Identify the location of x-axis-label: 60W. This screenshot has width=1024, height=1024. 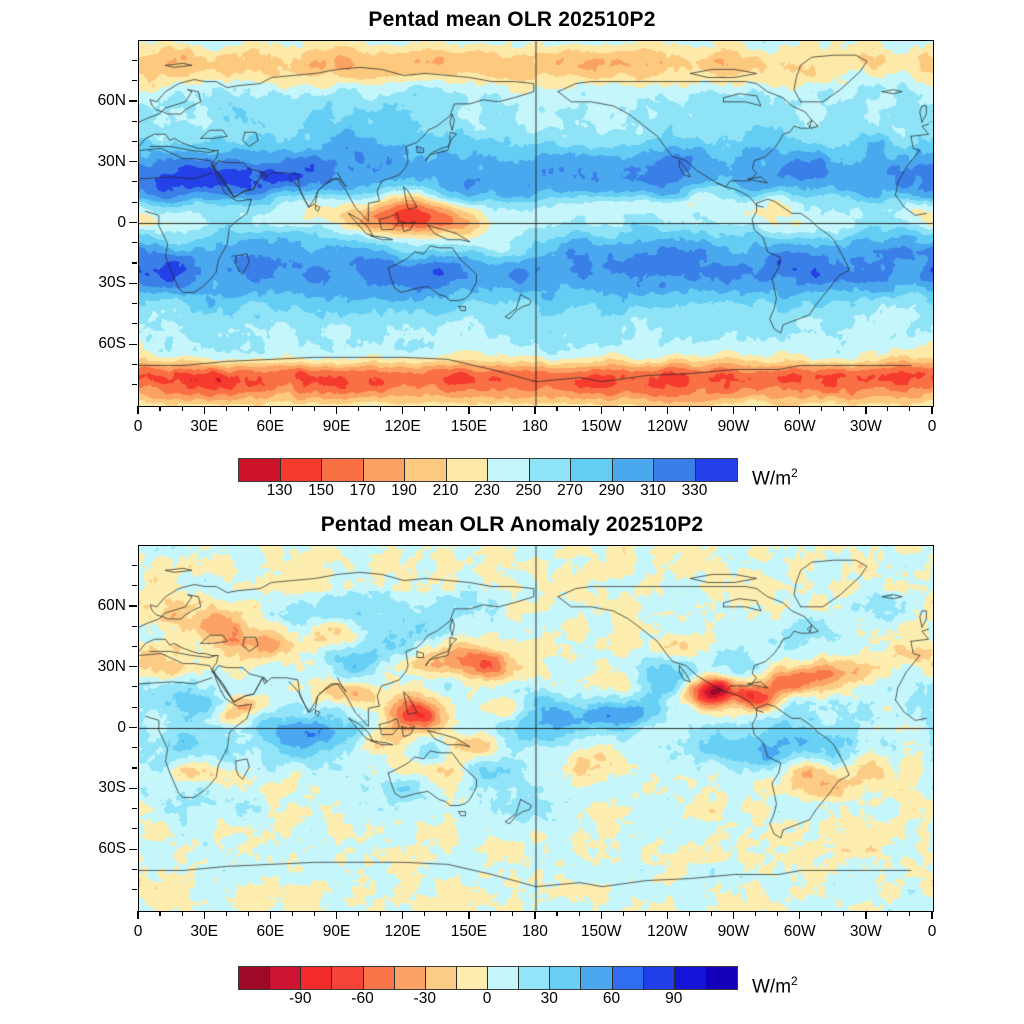
(799, 426).